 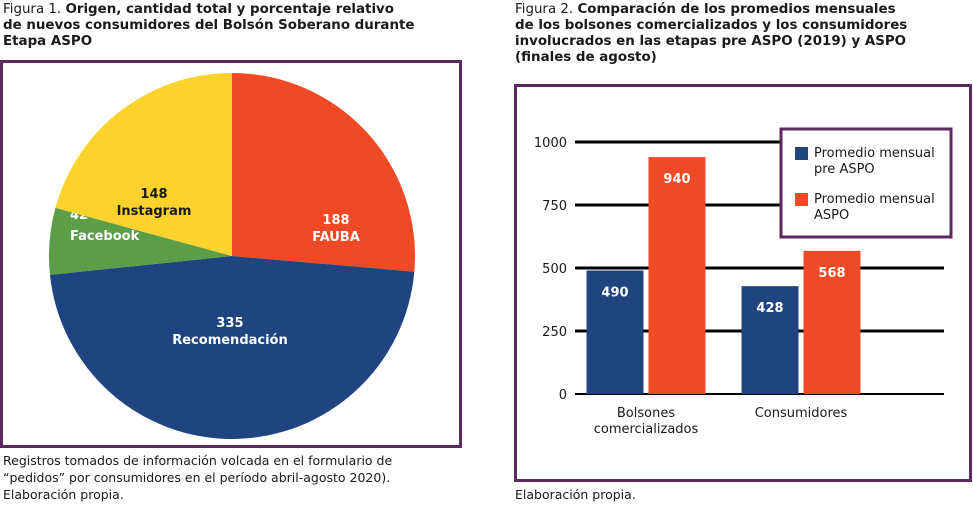 What do you see at coordinates (736, 9) in the screenshot?
I see `figure2-title-line1: Comparación de los promedios mensuales` at bounding box center [736, 9].